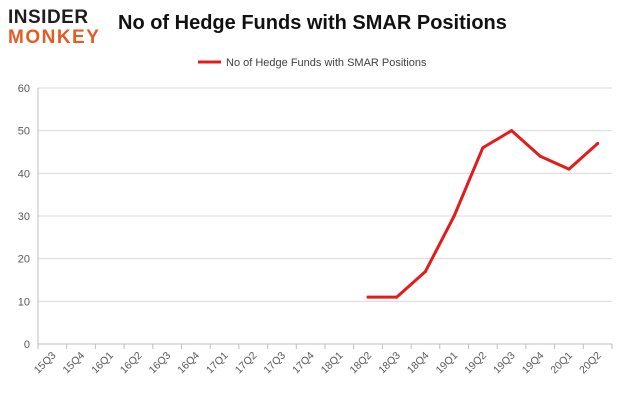 This screenshot has height=405, width=635. I want to click on x-tick-label: 18Q4, so click(418, 363).